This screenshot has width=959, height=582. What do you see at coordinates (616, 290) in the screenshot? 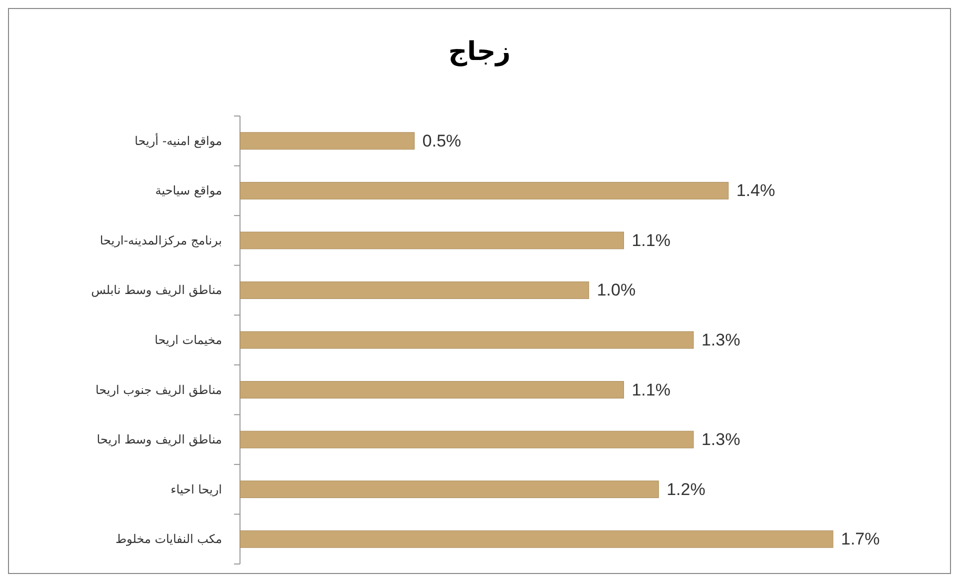
I see `data-label: 1.0%` at bounding box center [616, 290].